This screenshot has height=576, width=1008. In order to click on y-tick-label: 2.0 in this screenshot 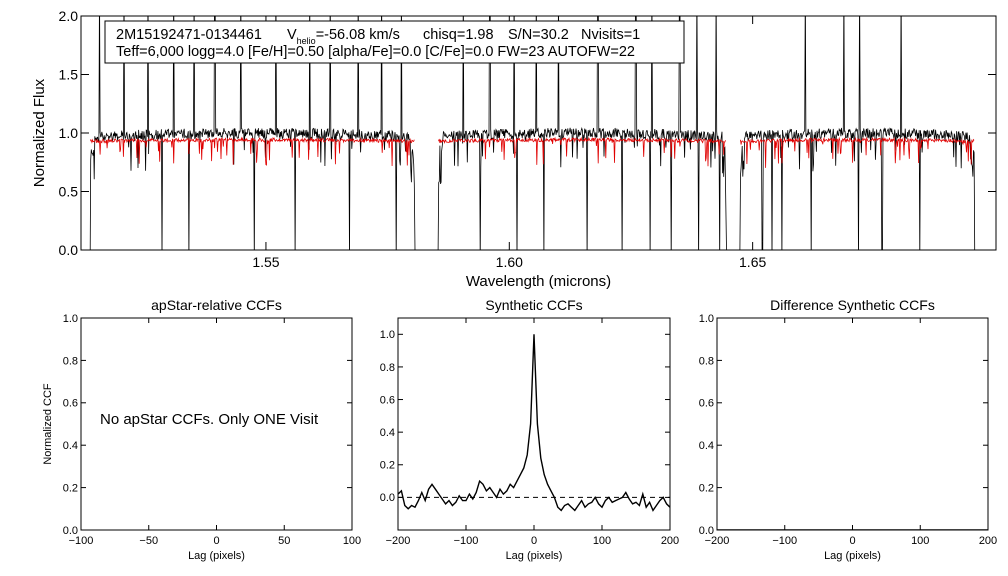, I will do `click(69, 16)`.